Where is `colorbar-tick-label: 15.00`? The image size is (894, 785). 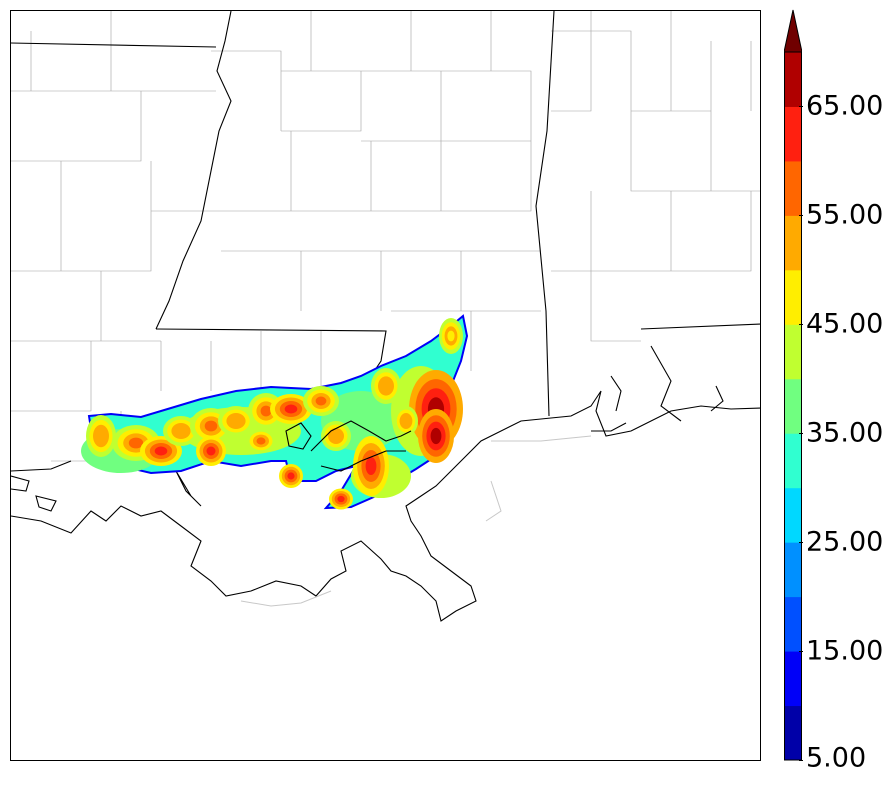 colorbar-tick-label: 15.00 is located at coordinates (845, 651).